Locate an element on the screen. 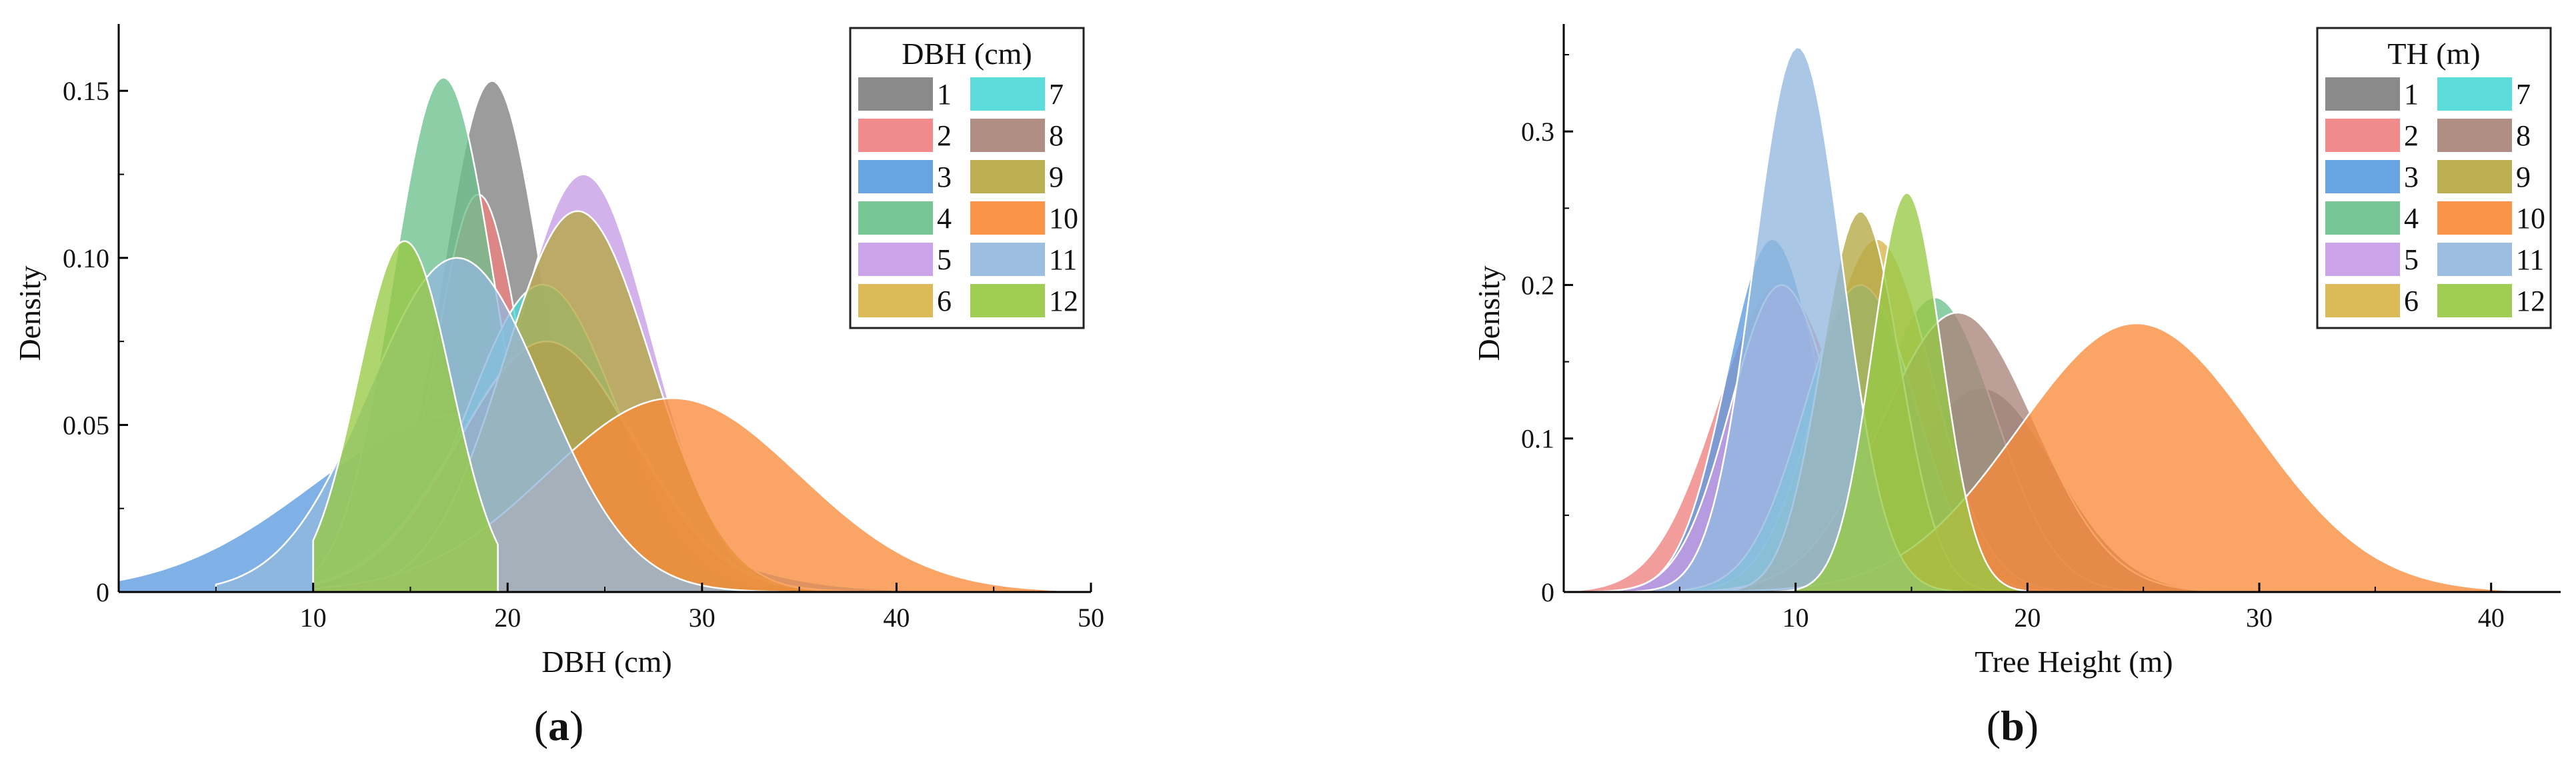 Image resolution: width=2576 pixels, height=768 pixels. panel-a-label-letter: a is located at coordinates (558, 725).